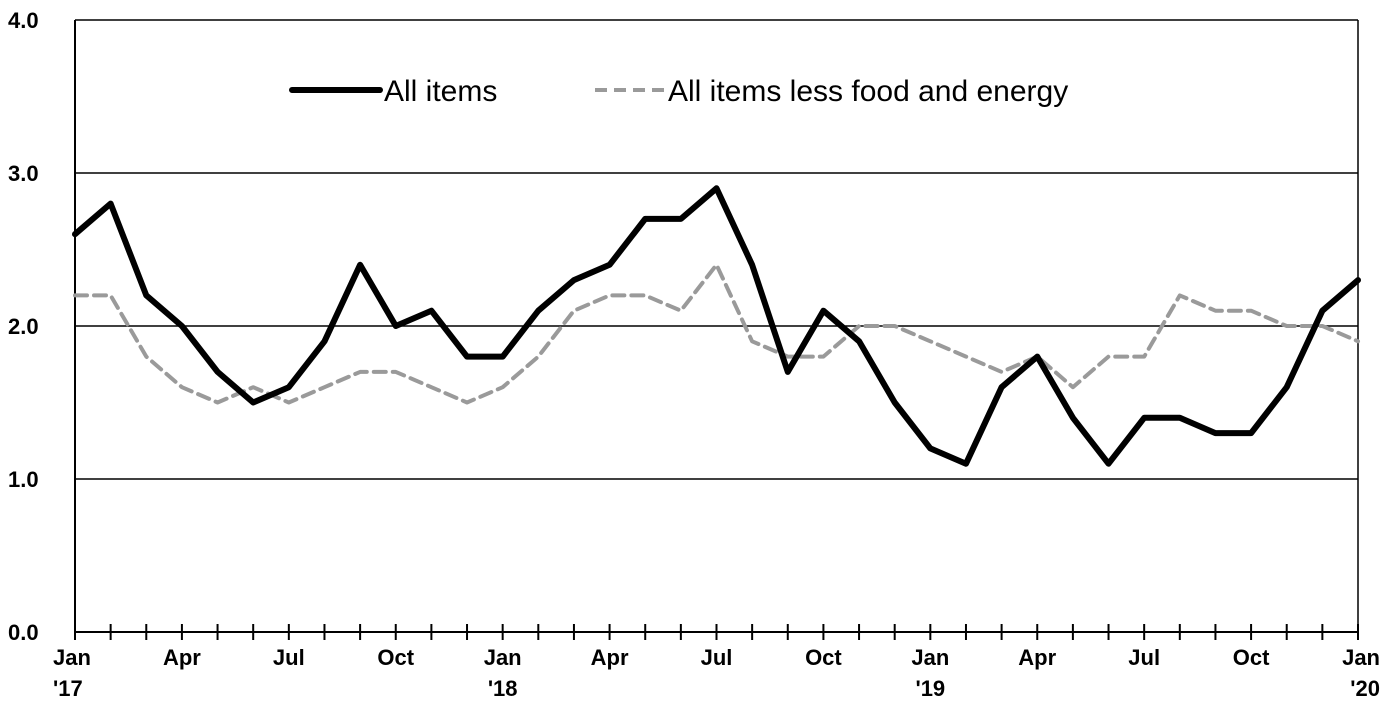 The height and width of the screenshot is (706, 1395). I want to click on x-year-label-12: '20, so click(1365, 688).